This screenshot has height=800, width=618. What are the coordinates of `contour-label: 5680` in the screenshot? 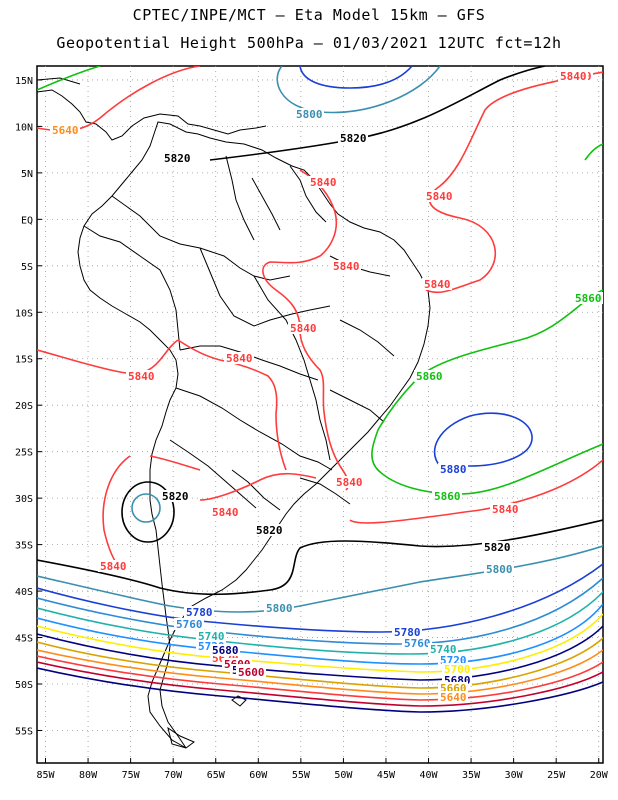 It's located at (225, 650).